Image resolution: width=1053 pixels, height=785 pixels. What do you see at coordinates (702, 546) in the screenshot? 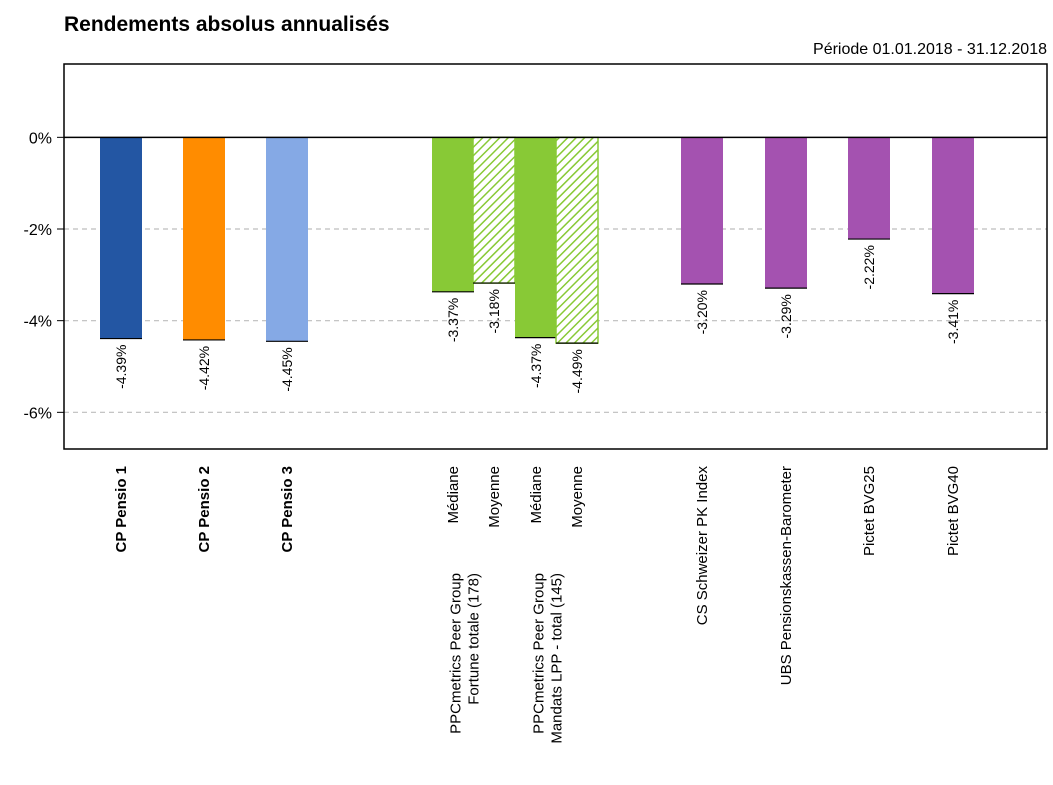
I see `x-tick-label: CS Schweizer PK Index` at bounding box center [702, 546].